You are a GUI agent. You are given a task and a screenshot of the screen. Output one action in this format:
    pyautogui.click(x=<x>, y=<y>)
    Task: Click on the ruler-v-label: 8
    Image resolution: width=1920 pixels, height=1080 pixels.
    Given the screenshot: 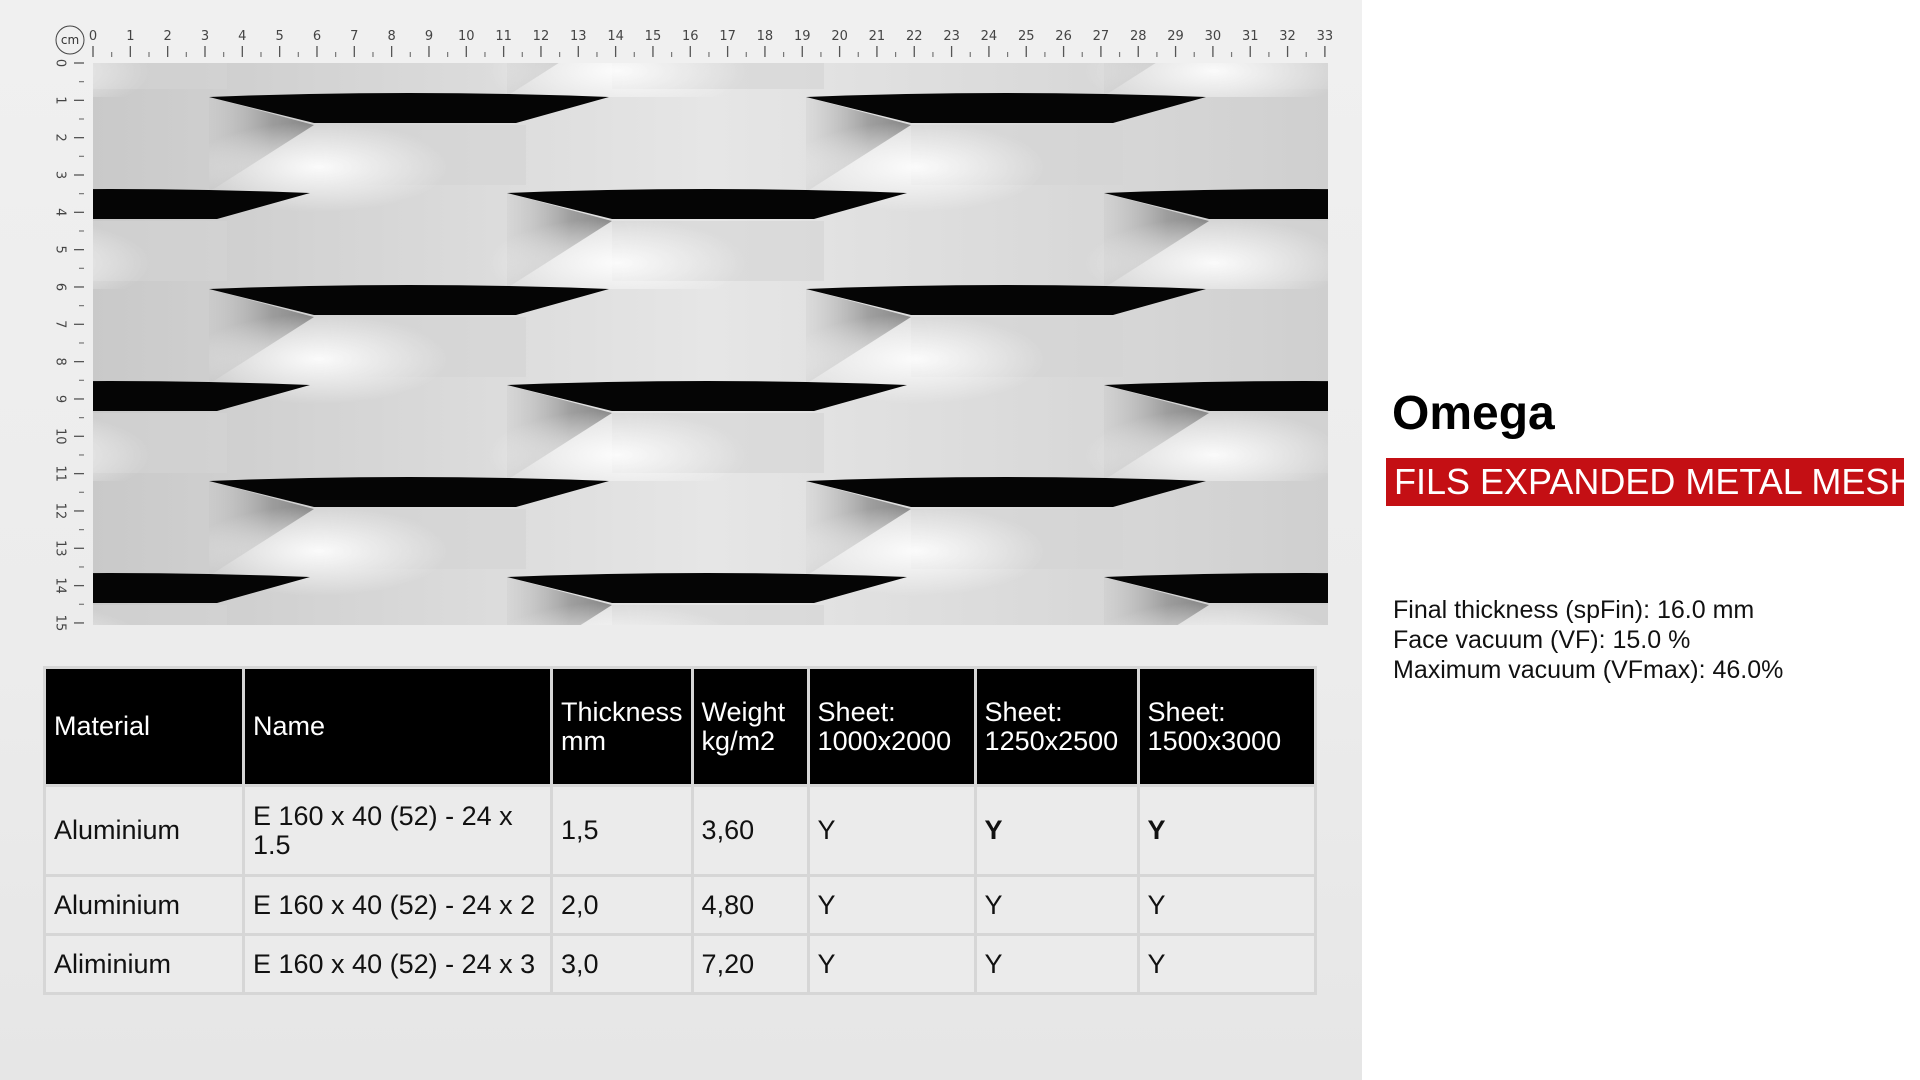 What is the action you would take?
    pyautogui.click(x=60, y=361)
    